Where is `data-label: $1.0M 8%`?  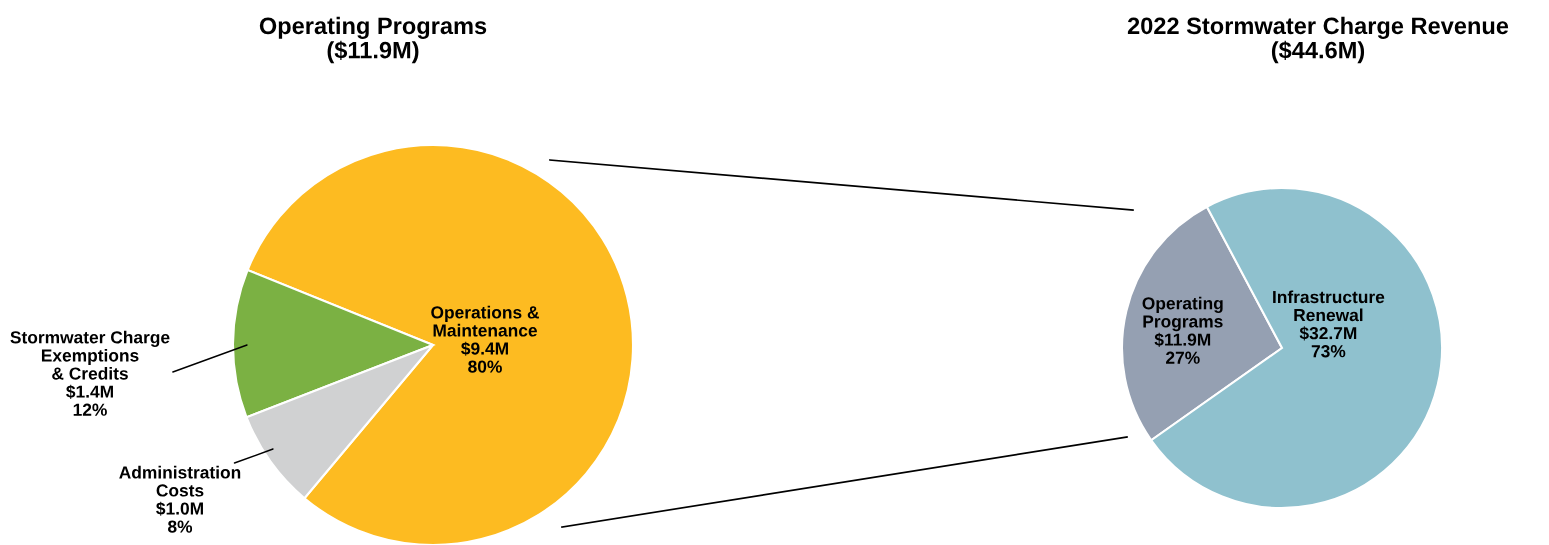
data-label: $1.0M 8% is located at coordinates (179, 517).